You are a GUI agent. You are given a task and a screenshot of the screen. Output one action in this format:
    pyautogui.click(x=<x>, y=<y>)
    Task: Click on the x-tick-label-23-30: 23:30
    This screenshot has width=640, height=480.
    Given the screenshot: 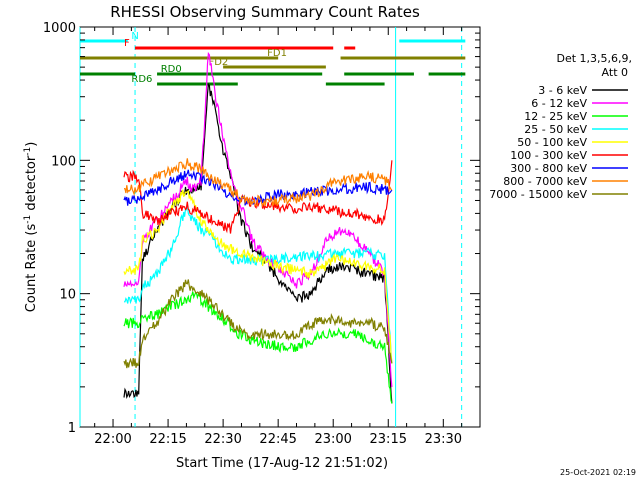 What is the action you would take?
    pyautogui.click(x=443, y=439)
    